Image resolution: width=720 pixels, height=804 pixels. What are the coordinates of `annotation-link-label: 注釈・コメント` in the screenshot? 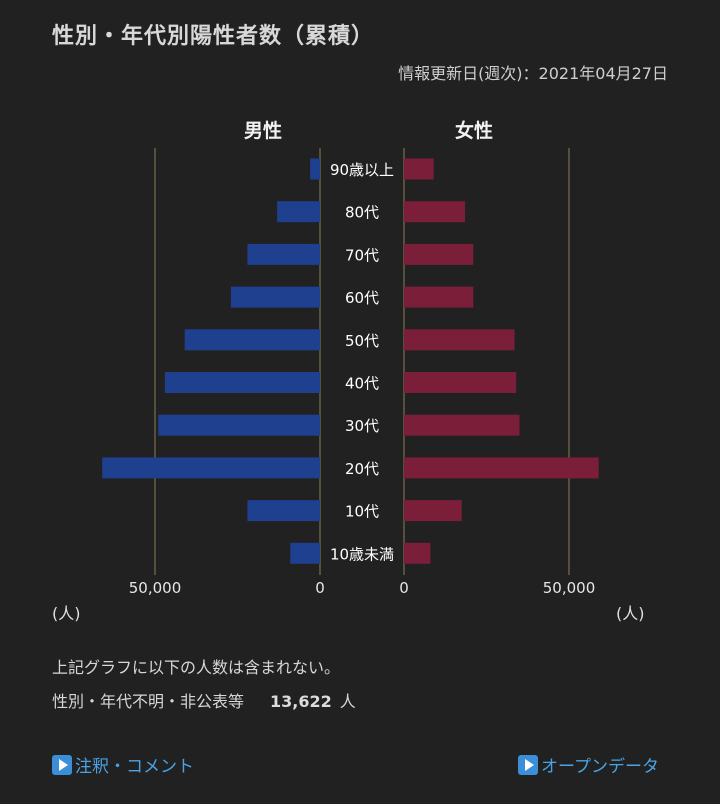 It's located at (134, 767).